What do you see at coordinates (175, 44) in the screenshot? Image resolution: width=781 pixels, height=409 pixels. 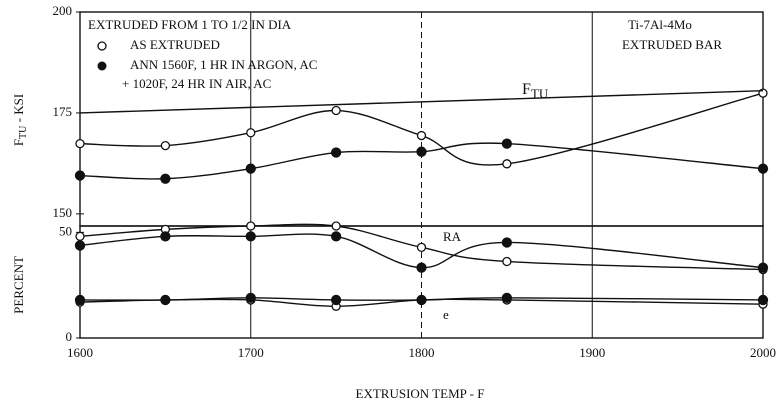 I see `legend-label: AS EXTRUDED` at bounding box center [175, 44].